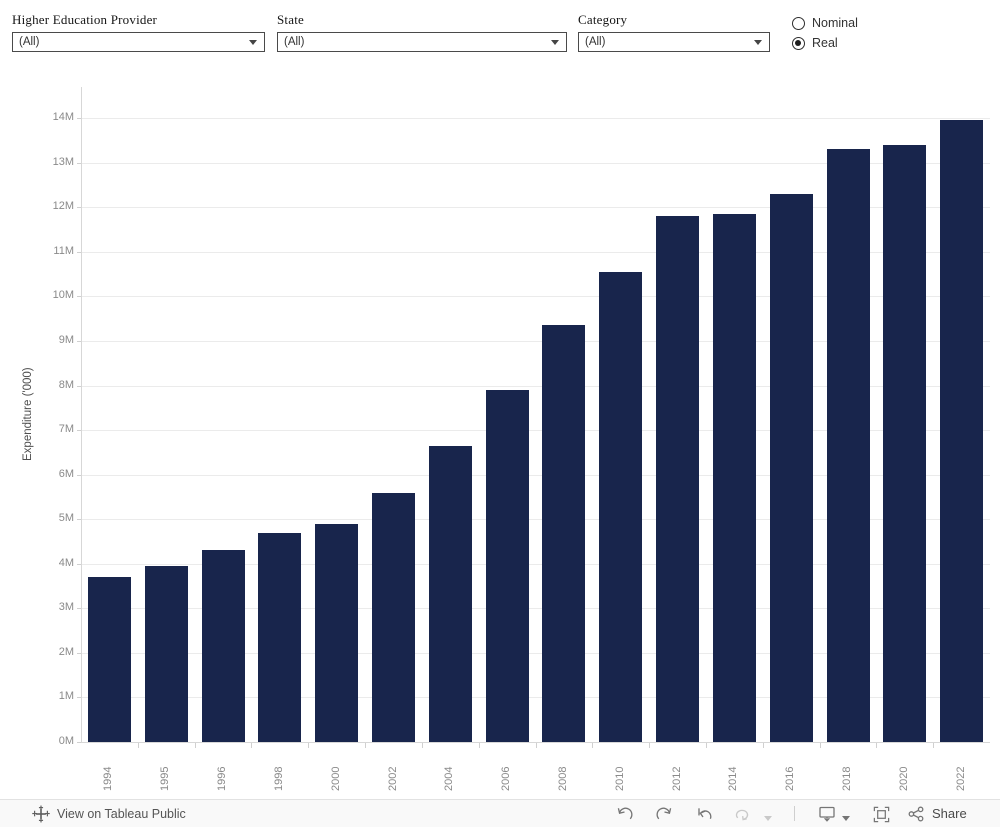 Image resolution: width=1000 pixels, height=827 pixels. I want to click on x-tick-label: 1998, so click(278, 778).